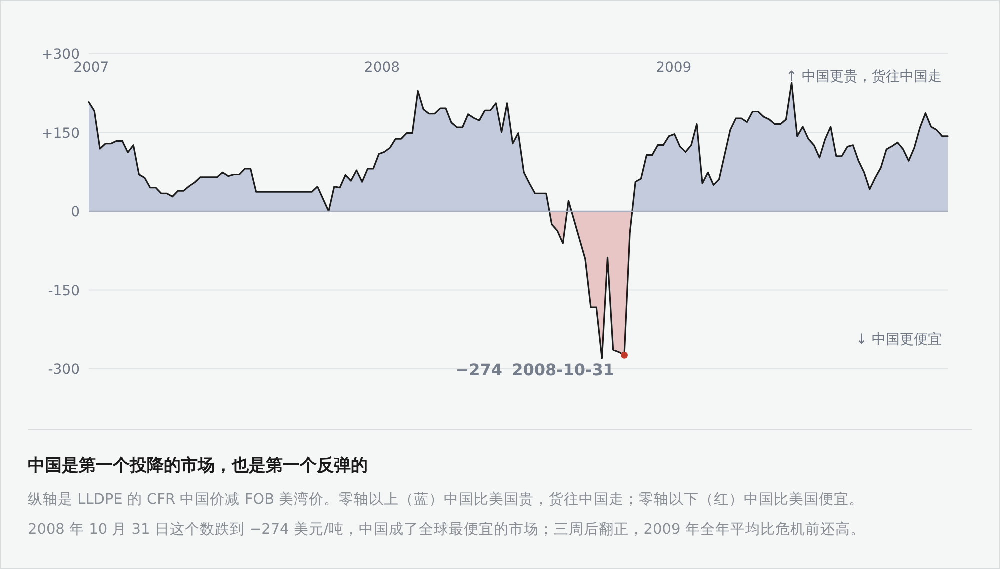 This screenshot has height=569, width=1000. Describe the element at coordinates (61, 134) in the screenshot. I see `y-tick-label: +150` at that location.